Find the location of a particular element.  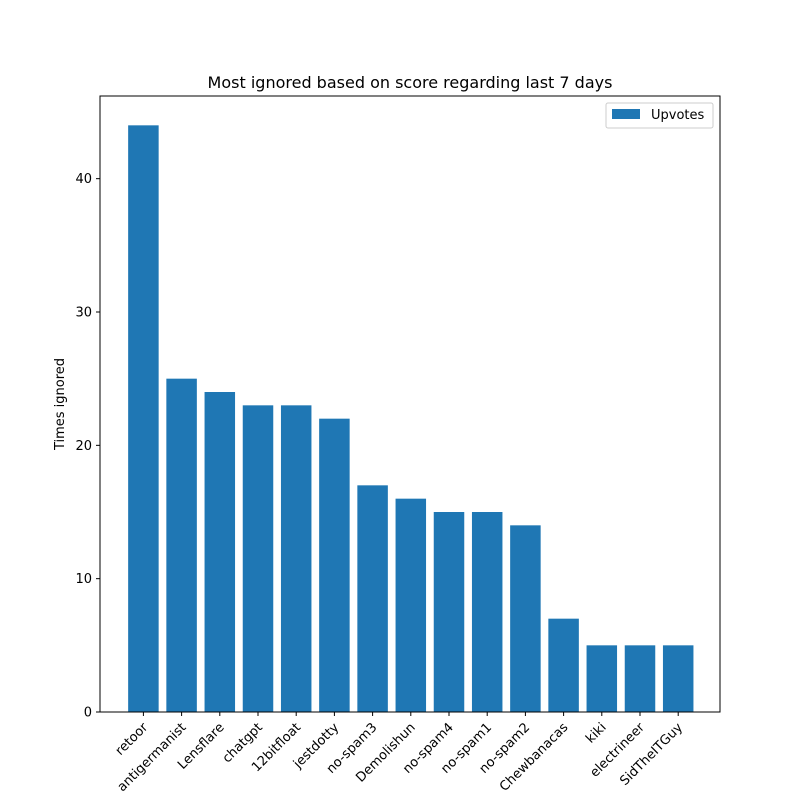

legend: Upvotes is located at coordinates (659, 115).